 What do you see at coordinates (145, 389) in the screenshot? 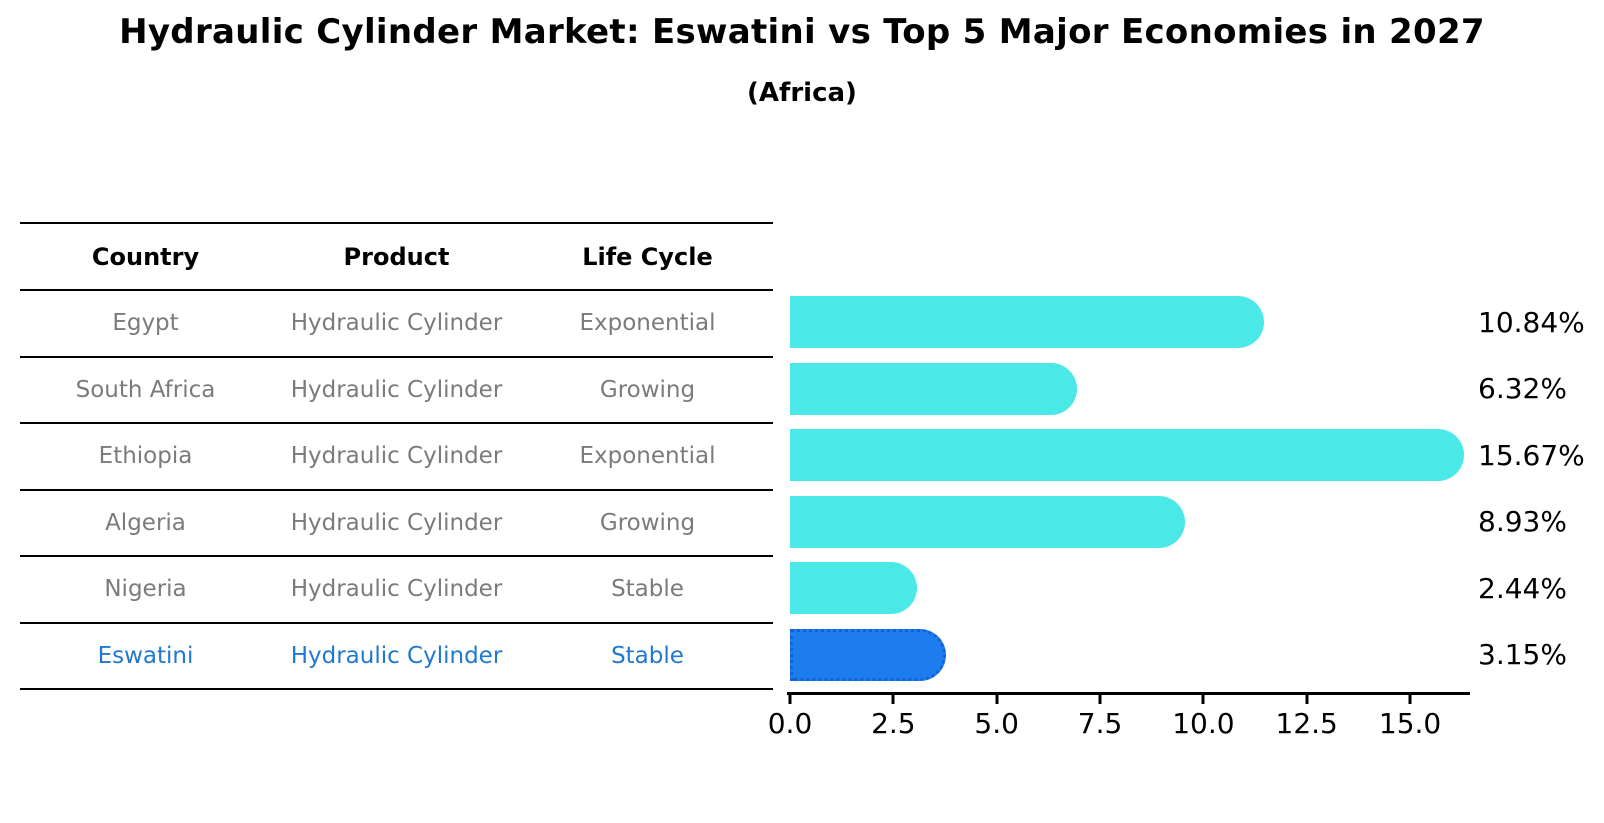
I see `cell-country: South Africa` at bounding box center [145, 389].